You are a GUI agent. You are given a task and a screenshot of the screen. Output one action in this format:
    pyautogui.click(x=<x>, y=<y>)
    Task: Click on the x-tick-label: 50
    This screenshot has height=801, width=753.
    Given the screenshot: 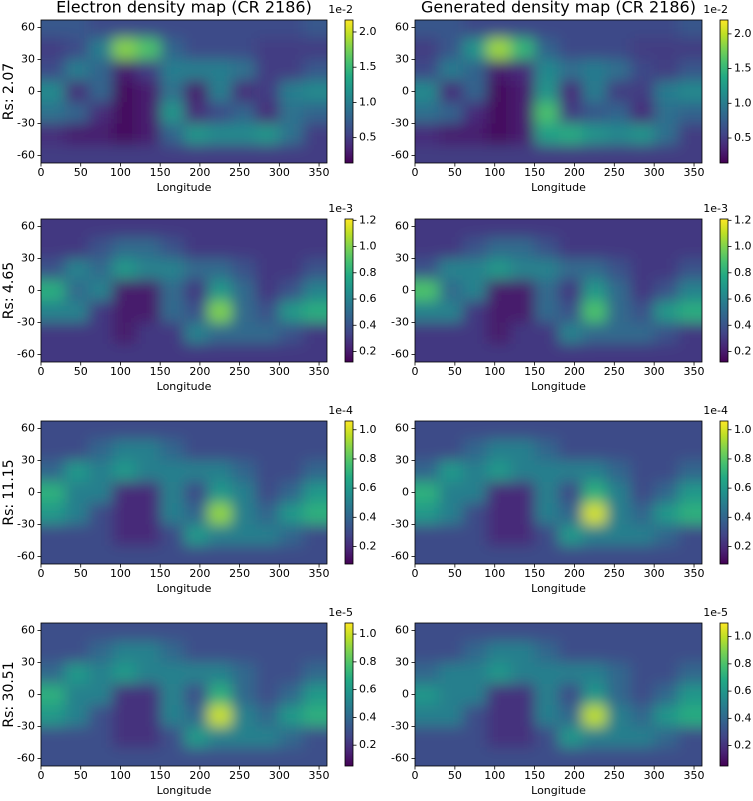 What is the action you would take?
    pyautogui.click(x=81, y=775)
    